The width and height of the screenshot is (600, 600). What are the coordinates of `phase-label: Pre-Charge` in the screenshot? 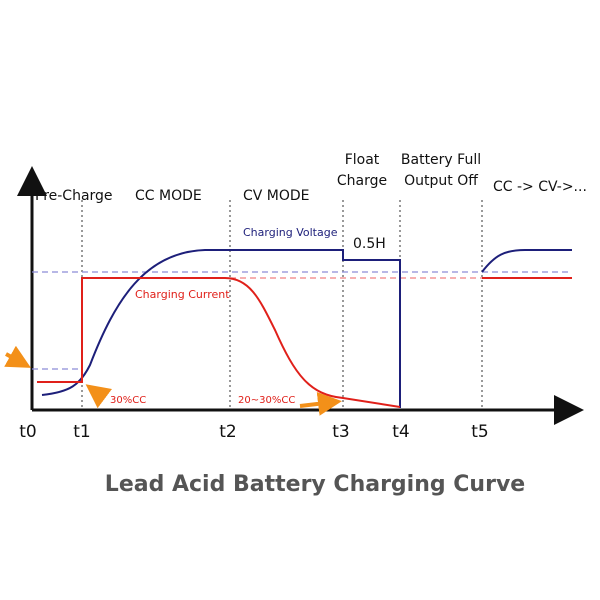 It's located at (74, 196).